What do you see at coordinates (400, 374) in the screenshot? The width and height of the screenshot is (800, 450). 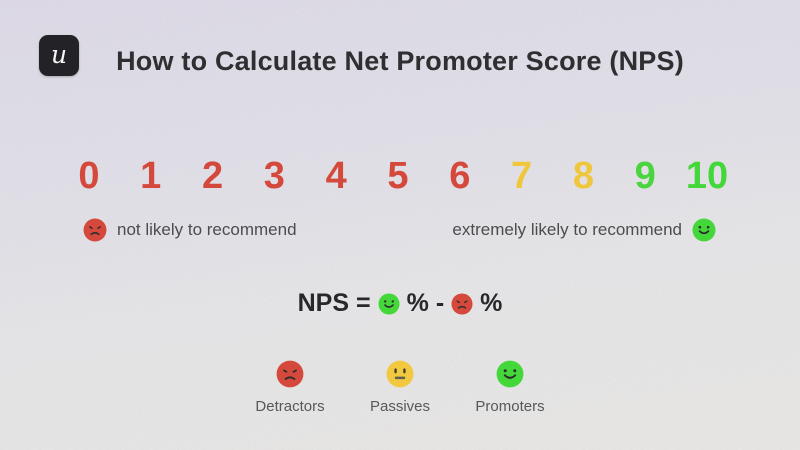 I see `neutral-face-icon` at bounding box center [400, 374].